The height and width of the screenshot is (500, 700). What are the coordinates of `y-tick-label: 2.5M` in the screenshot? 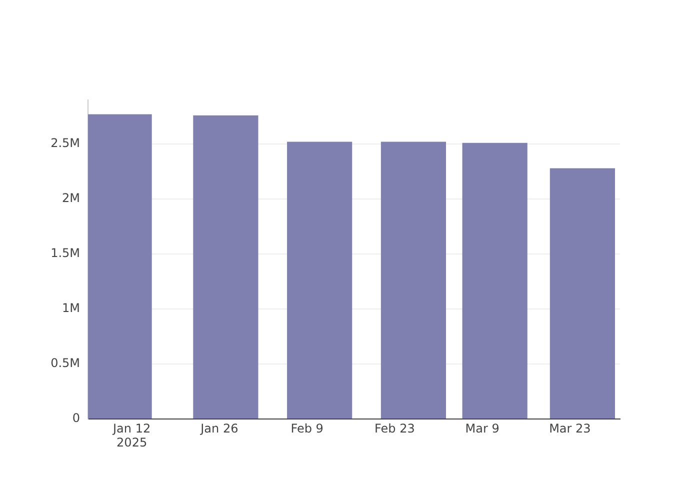 It's located at (65, 143).